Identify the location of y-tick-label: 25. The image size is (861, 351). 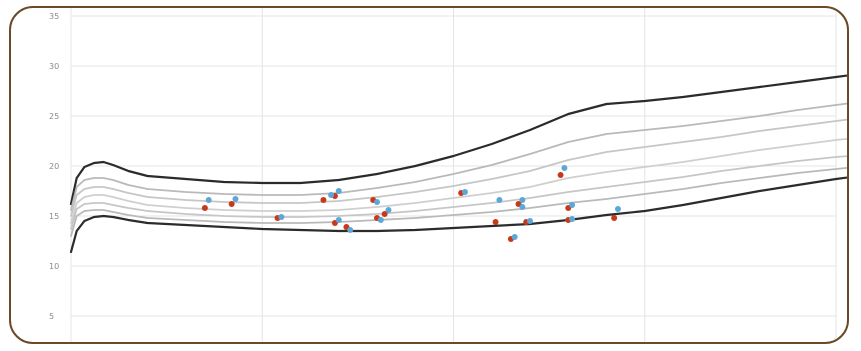
(54, 116).